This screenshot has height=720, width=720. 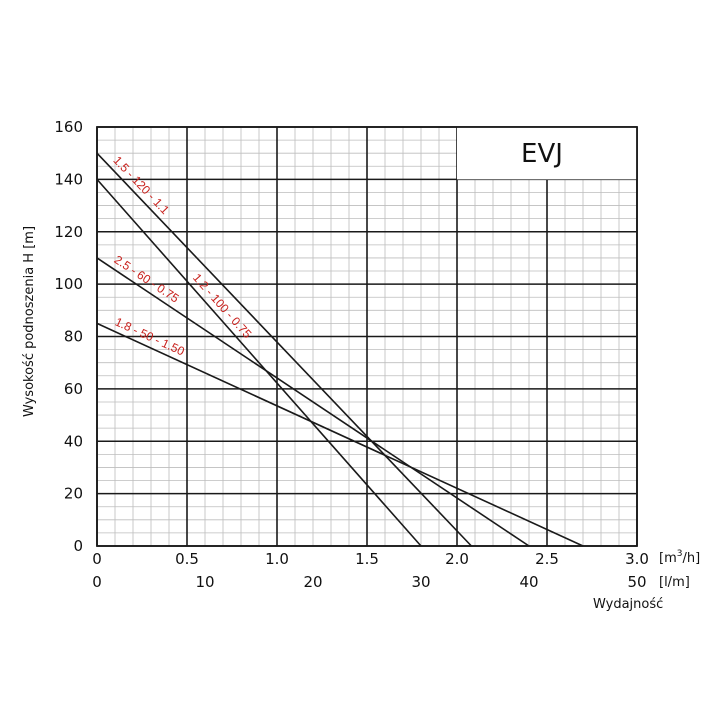 What do you see at coordinates (204, 582) in the screenshot?
I see `x2-tick-label: 10` at bounding box center [204, 582].